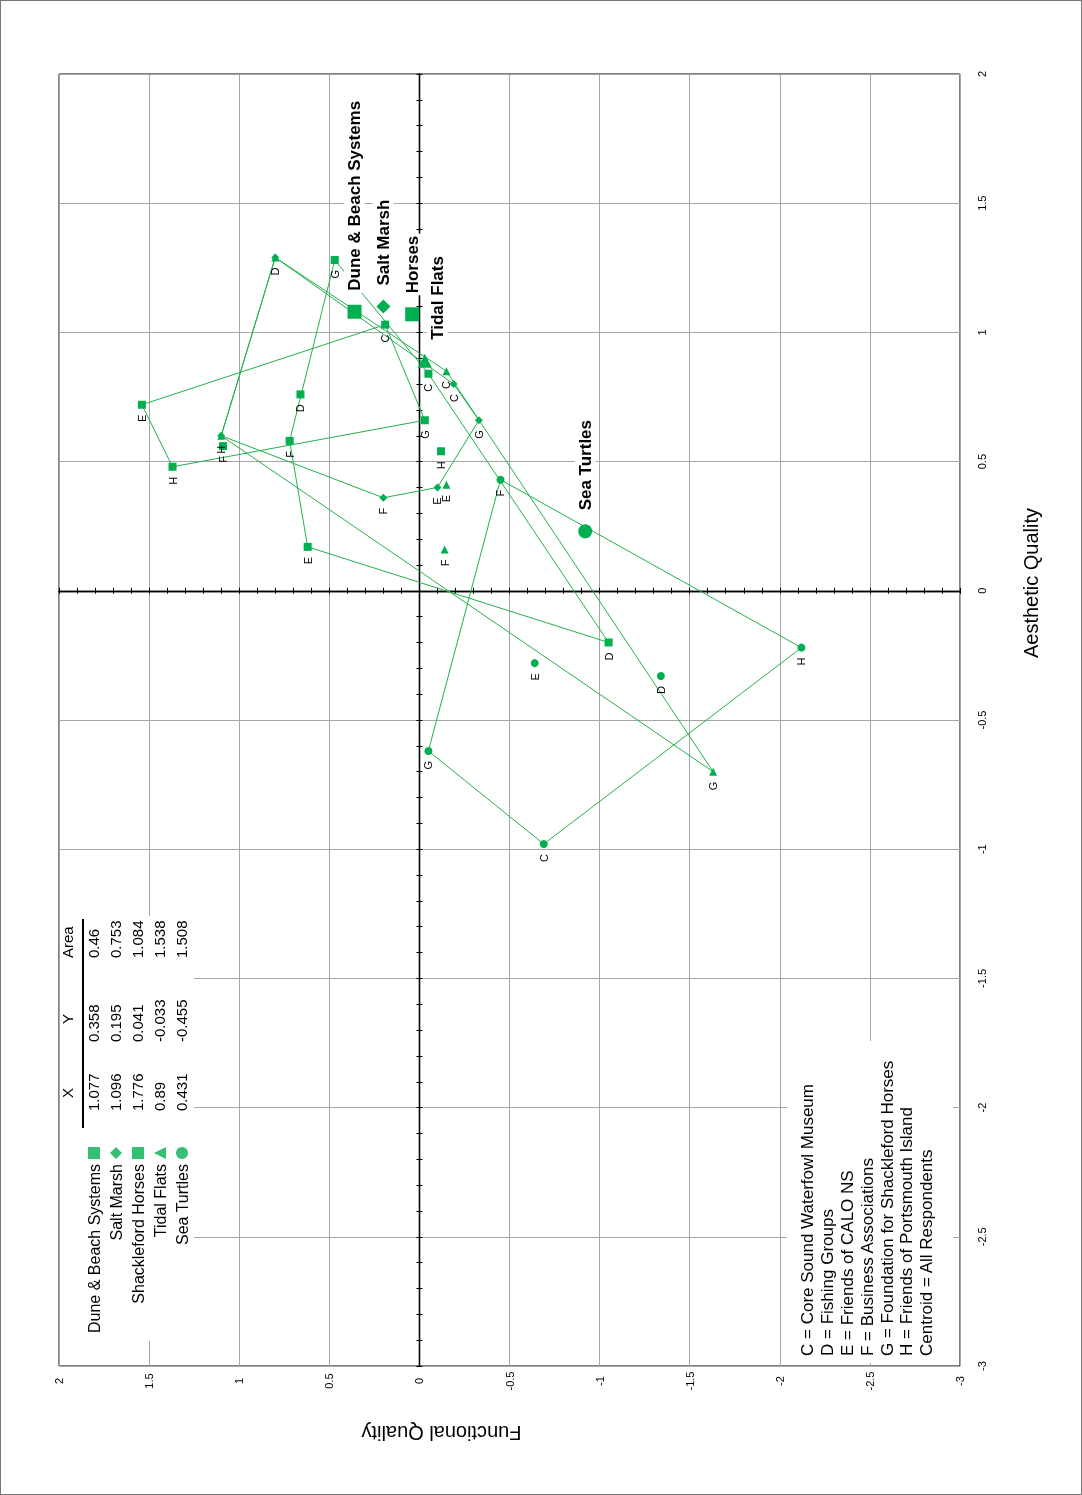 The image size is (1082, 1495). I want to click on annotation: F = Business Associations, so click(867, 1256).